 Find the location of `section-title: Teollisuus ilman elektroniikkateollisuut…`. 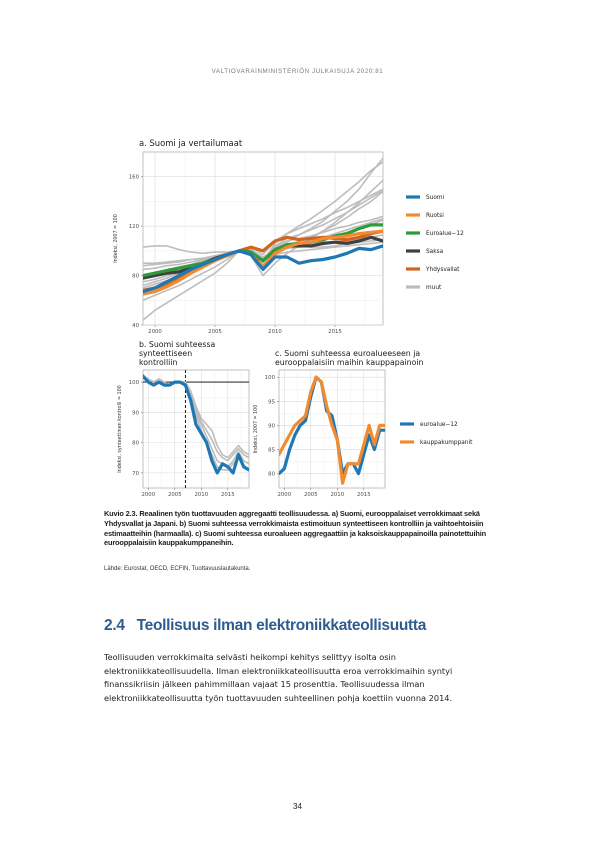

section-title: Teollisuus ilman elektroniikkateollisuut… is located at coordinates (281, 625).